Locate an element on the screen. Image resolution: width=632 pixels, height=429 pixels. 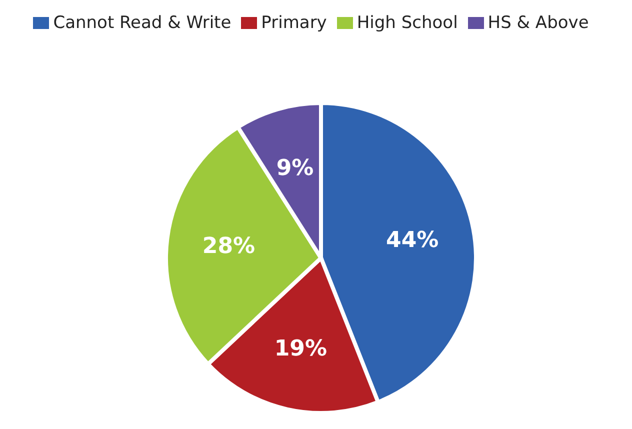
legend-label: HS & Above is located at coordinates (538, 23).